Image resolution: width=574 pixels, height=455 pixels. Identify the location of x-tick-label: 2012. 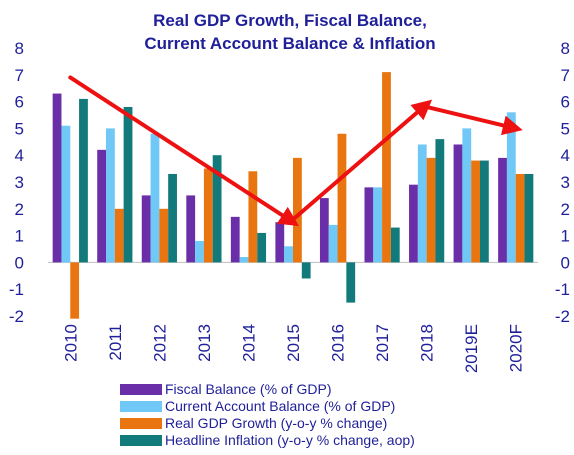
(159, 343).